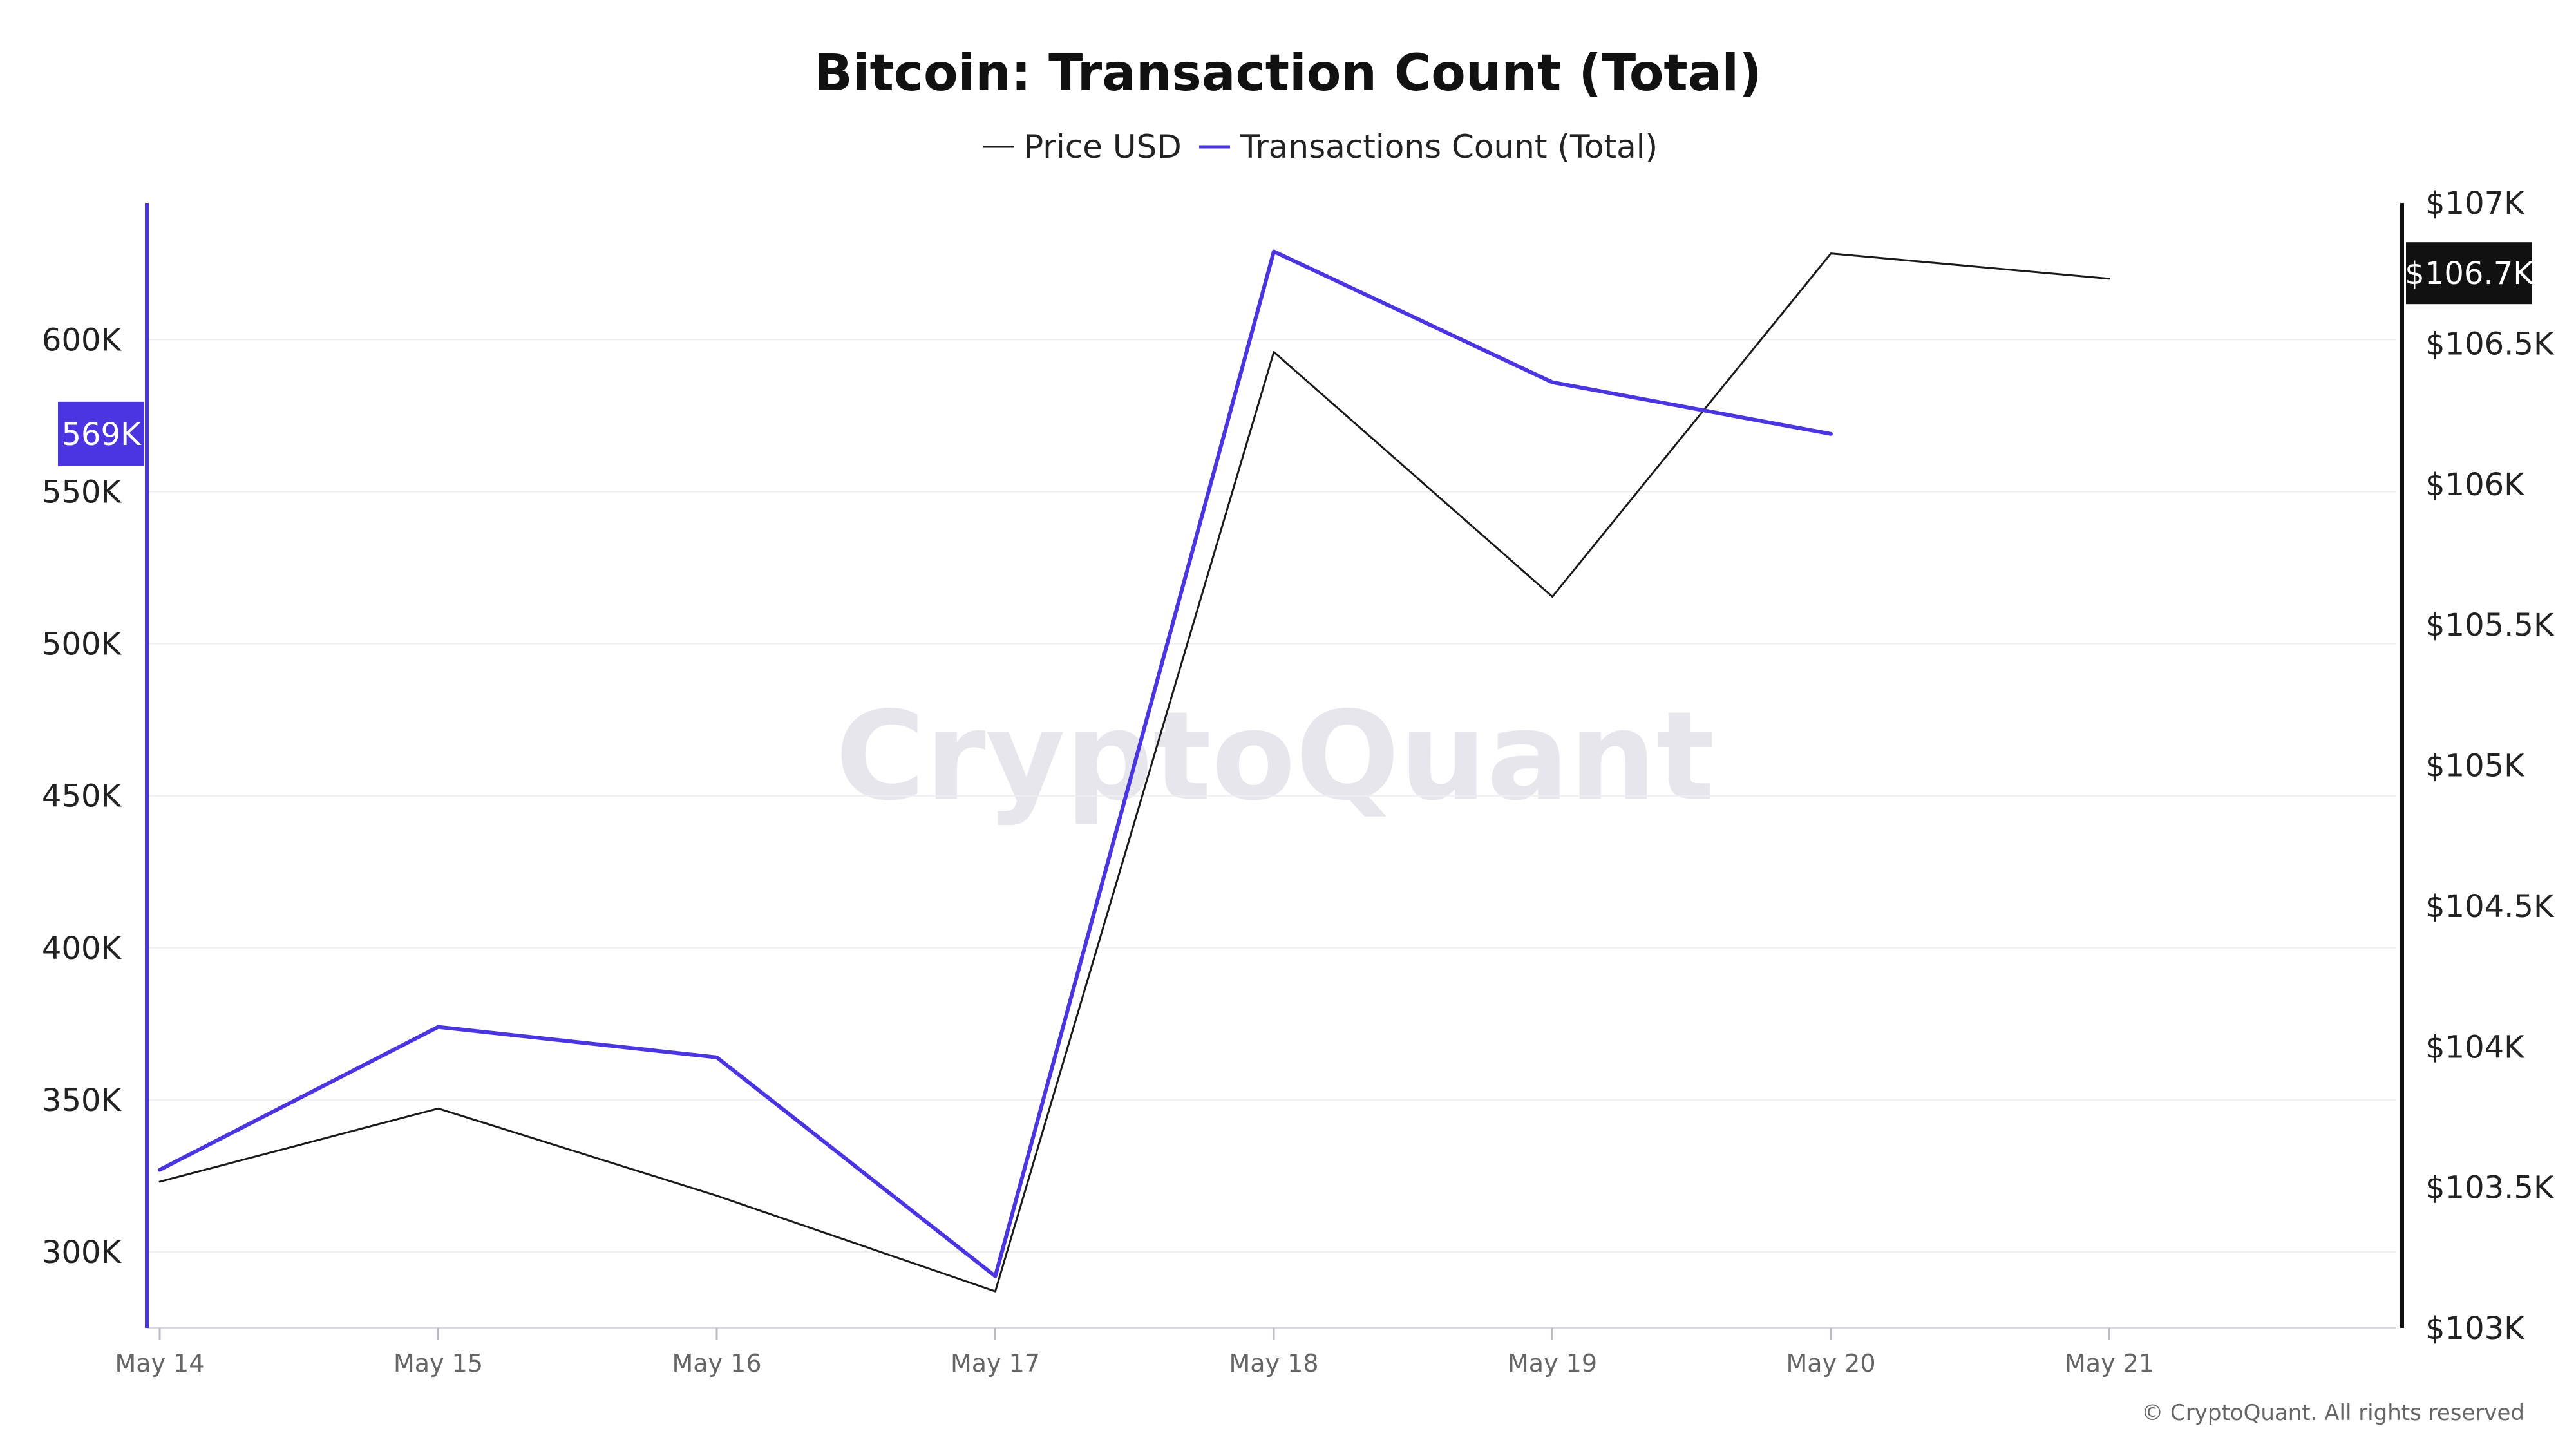 This screenshot has height=1449, width=2576. What do you see at coordinates (2490, 625) in the screenshot?
I see `y-right-tick-label: $105.5K` at bounding box center [2490, 625].